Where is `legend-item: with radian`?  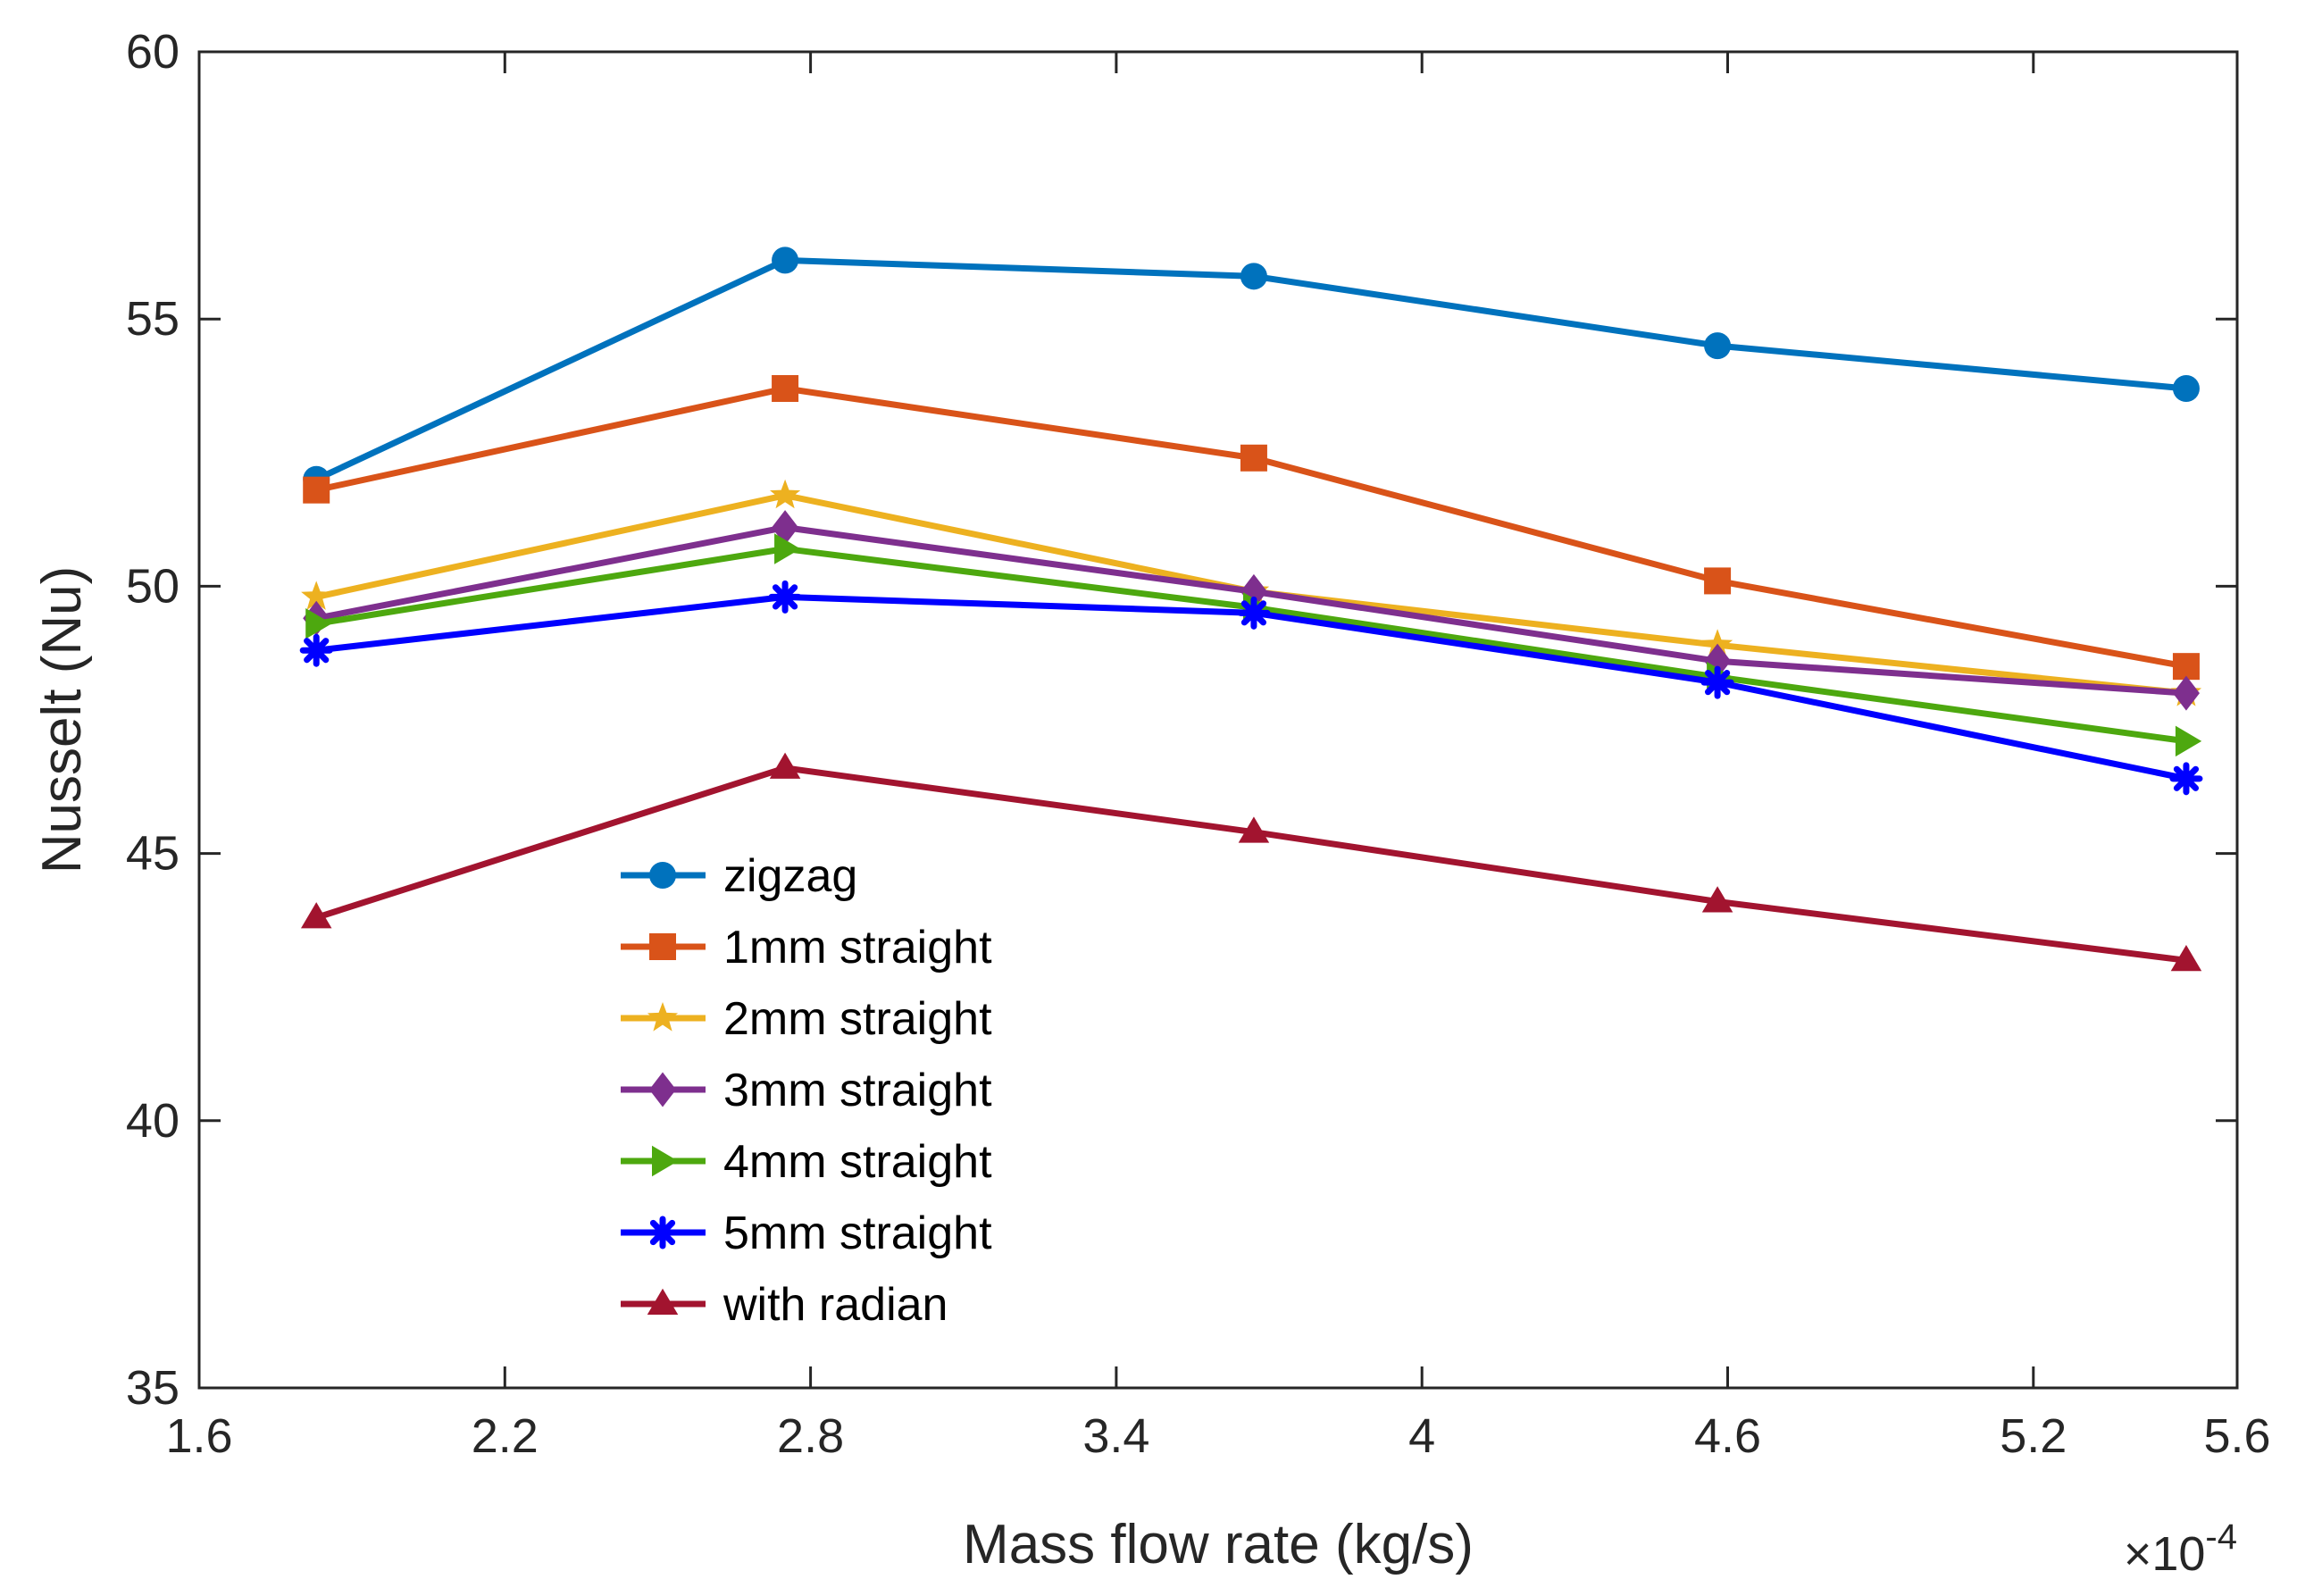 legend-item: with radian is located at coordinates (784, 1305).